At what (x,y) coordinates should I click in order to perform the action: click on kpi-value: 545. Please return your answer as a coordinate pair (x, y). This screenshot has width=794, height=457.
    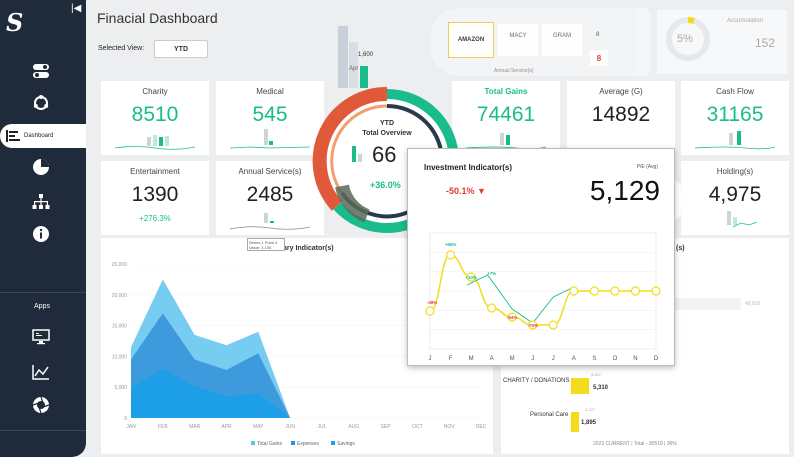
    Looking at the image, I should click on (270, 114).